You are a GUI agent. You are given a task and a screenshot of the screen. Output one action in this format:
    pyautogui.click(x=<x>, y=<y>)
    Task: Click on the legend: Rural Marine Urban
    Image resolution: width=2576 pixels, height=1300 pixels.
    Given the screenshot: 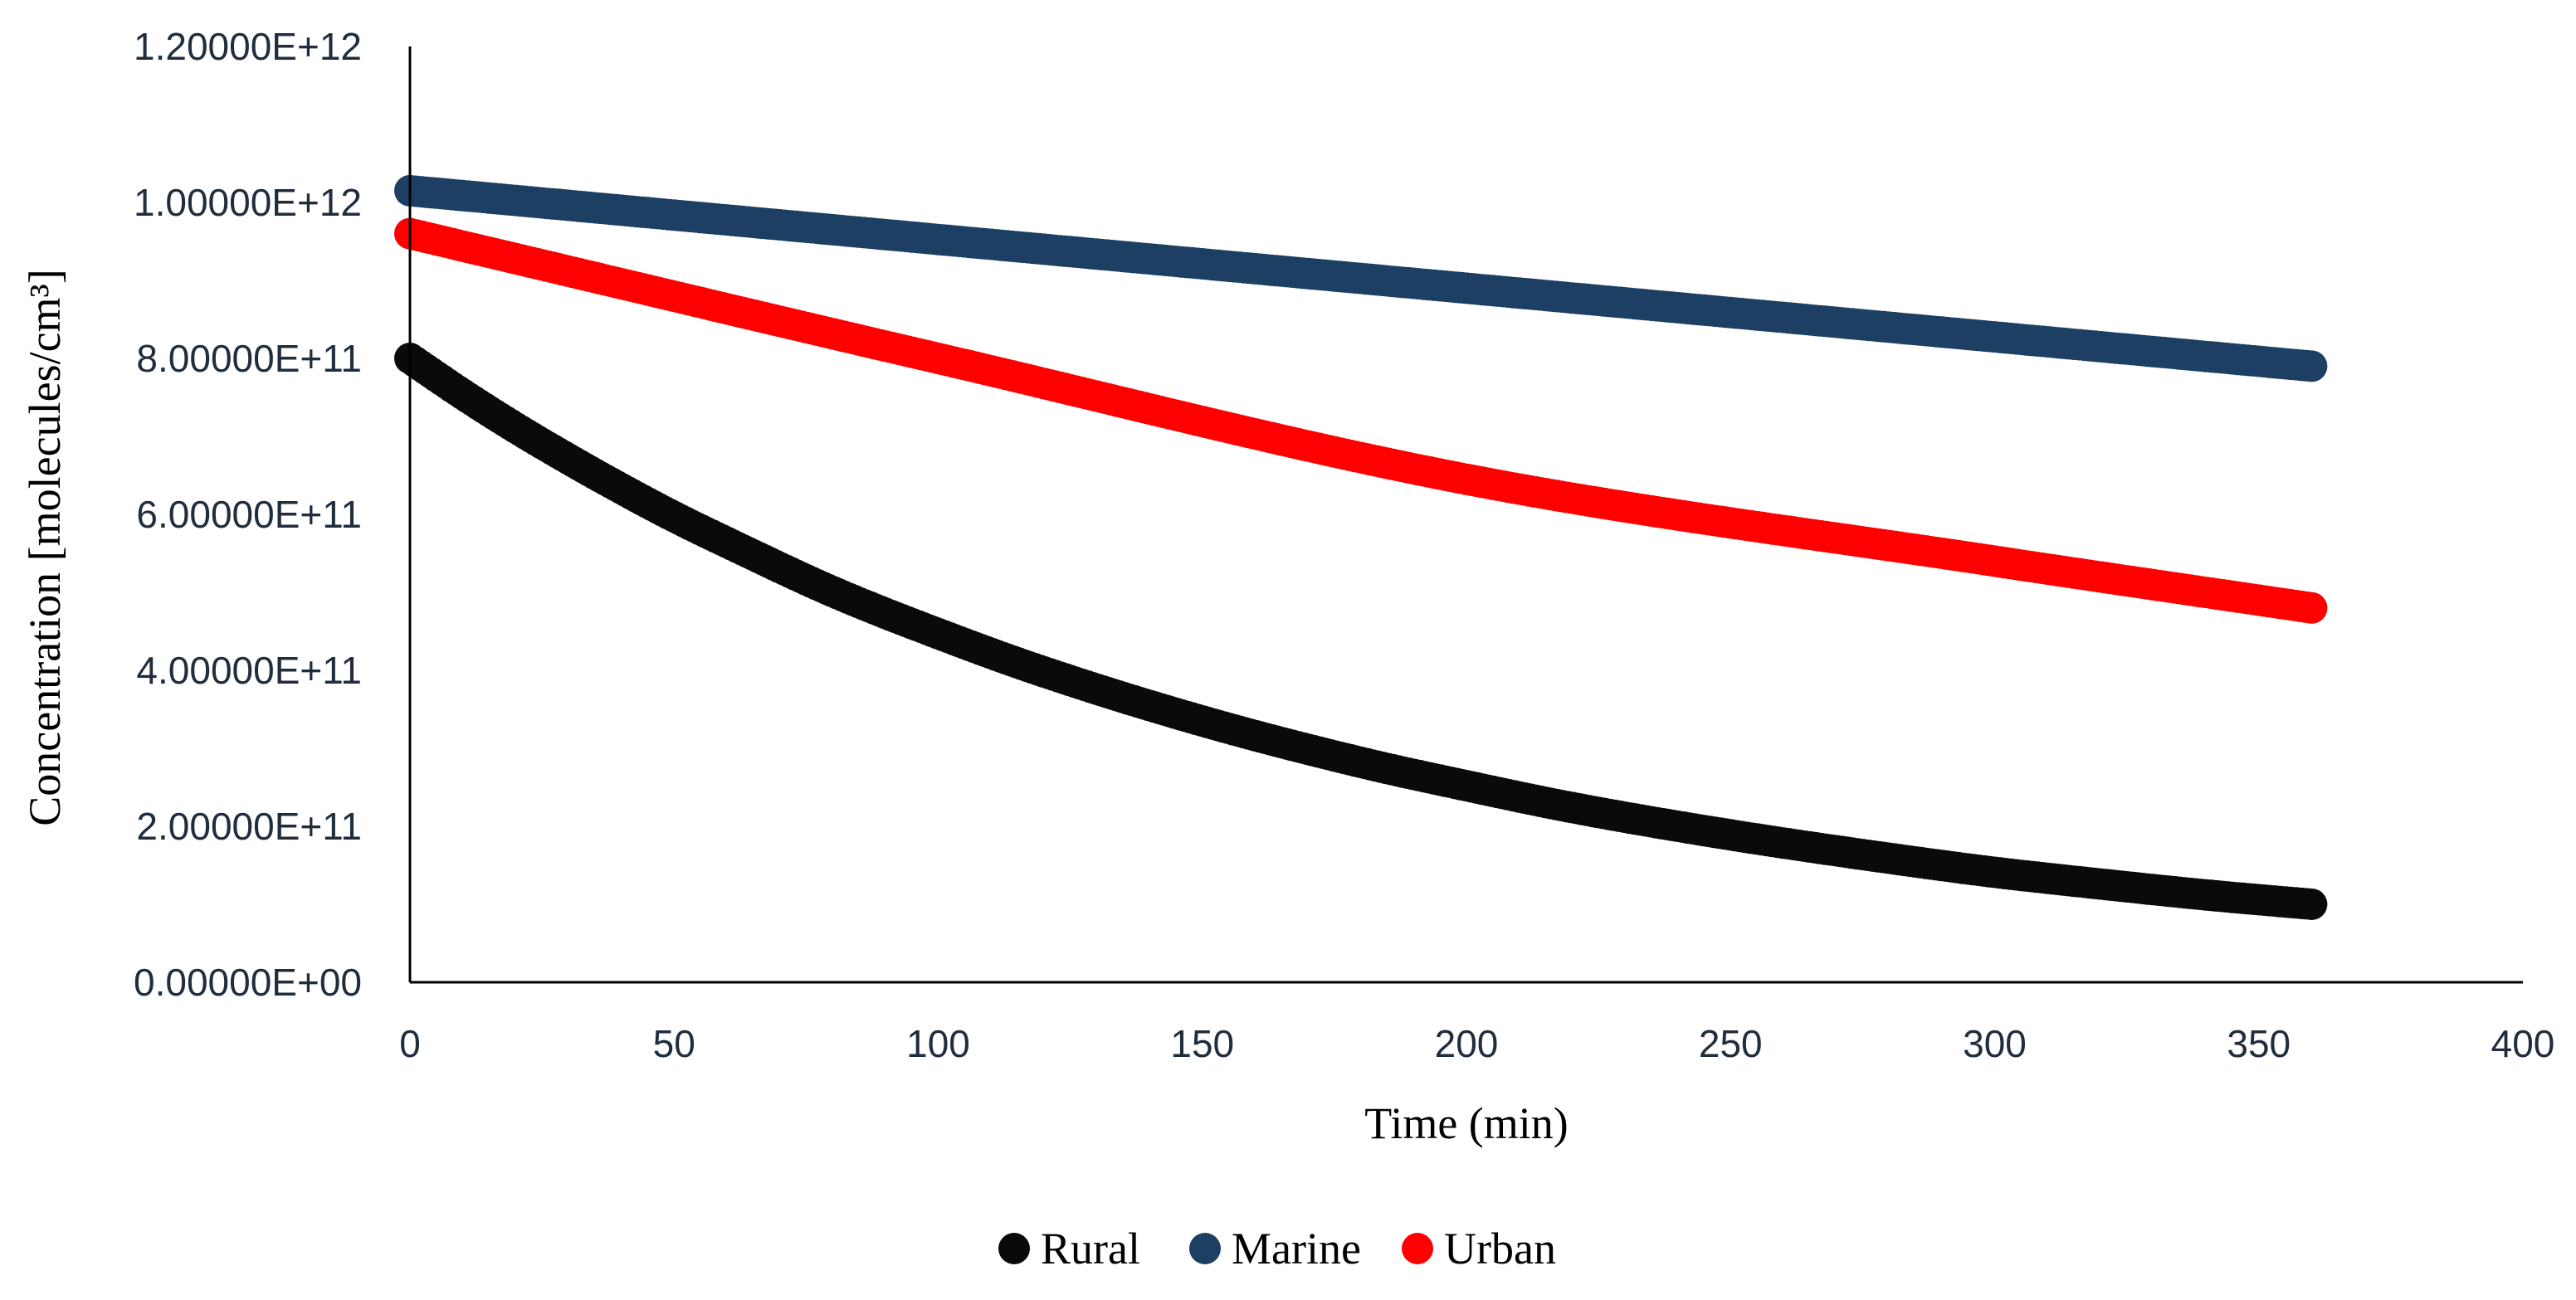 What is the action you would take?
    pyautogui.click(x=1277, y=1248)
    